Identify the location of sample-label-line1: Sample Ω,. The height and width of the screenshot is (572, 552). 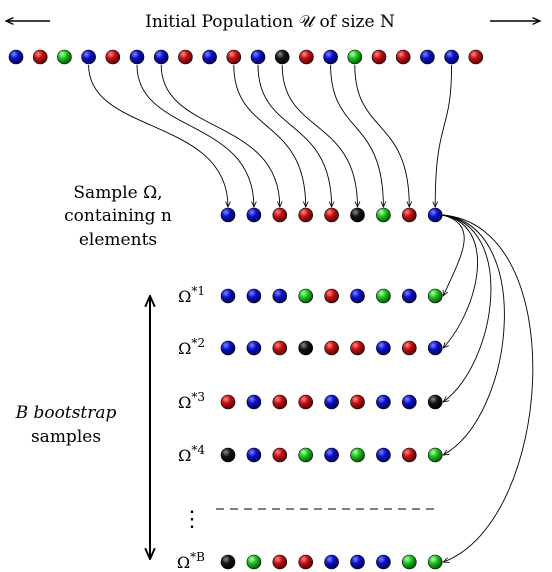
(117, 193).